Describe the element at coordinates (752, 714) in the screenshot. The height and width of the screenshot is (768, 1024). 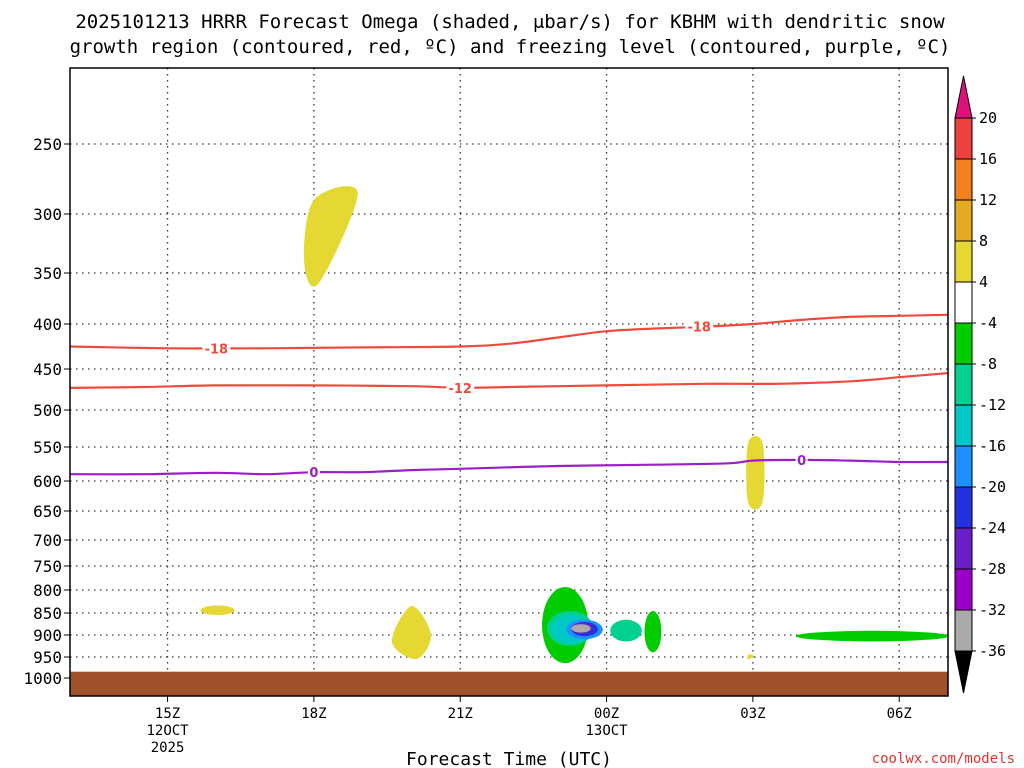
I see `x-tick-label-4: 03Z` at that location.